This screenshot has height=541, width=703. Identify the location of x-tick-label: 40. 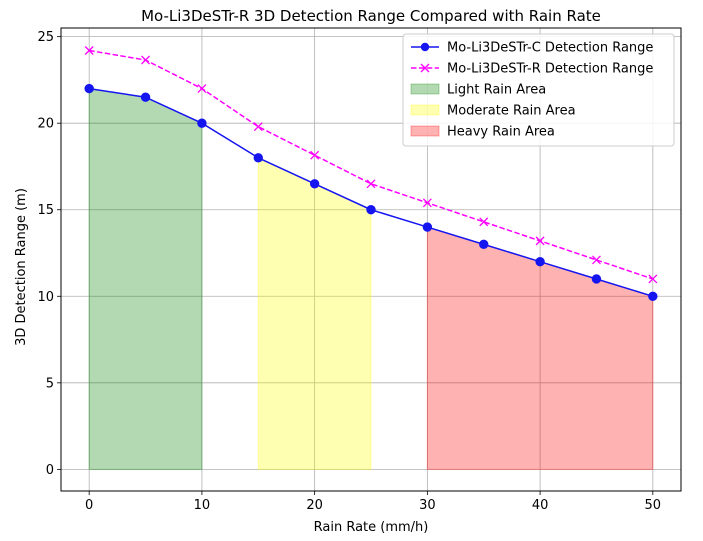
(540, 505).